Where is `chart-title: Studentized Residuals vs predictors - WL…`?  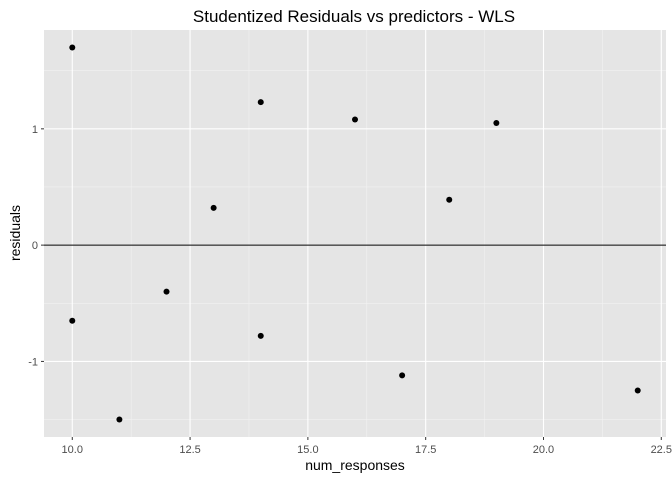 chart-title: Studentized Residuals vs predictors - WL… is located at coordinates (354, 16).